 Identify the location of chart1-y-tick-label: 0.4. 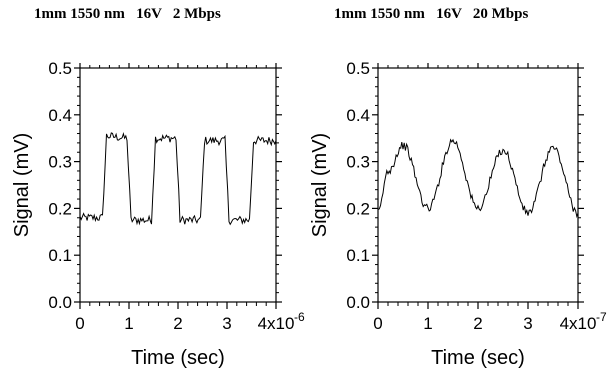
(358, 115).